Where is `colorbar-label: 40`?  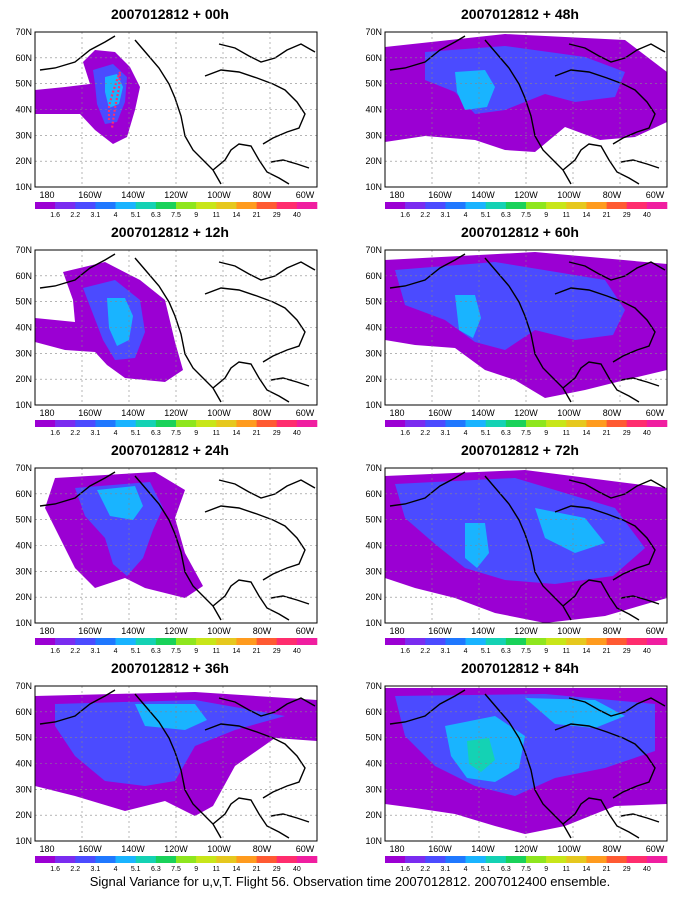
colorbar-label: 40 is located at coordinates (647, 869).